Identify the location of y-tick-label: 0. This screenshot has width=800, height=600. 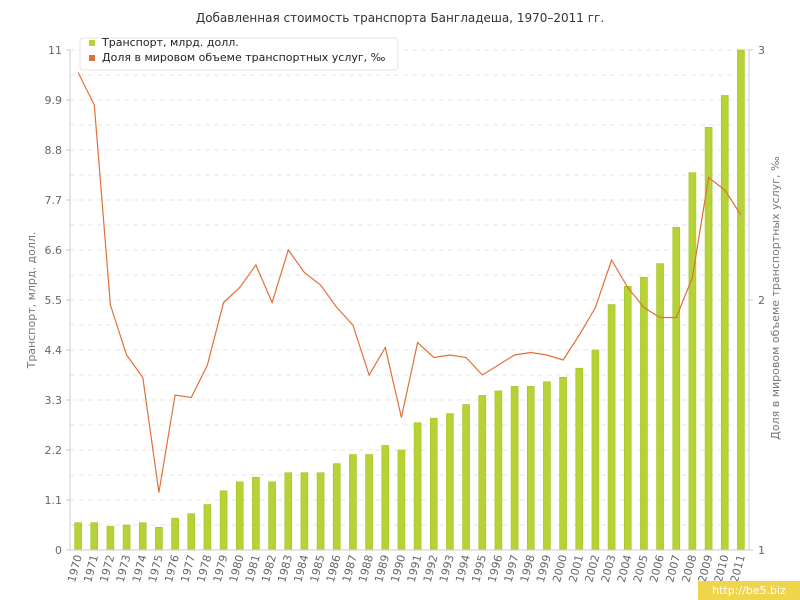
(58, 550).